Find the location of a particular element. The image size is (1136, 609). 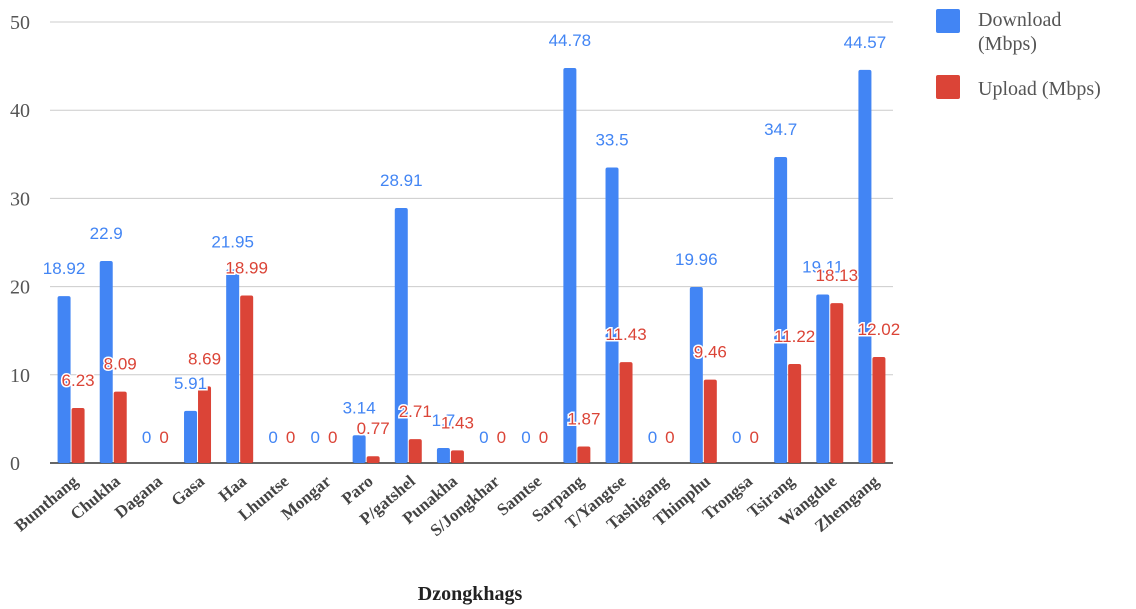

legend: Download (Mbps) Upload (Mbps) is located at coordinates (1018, 54).